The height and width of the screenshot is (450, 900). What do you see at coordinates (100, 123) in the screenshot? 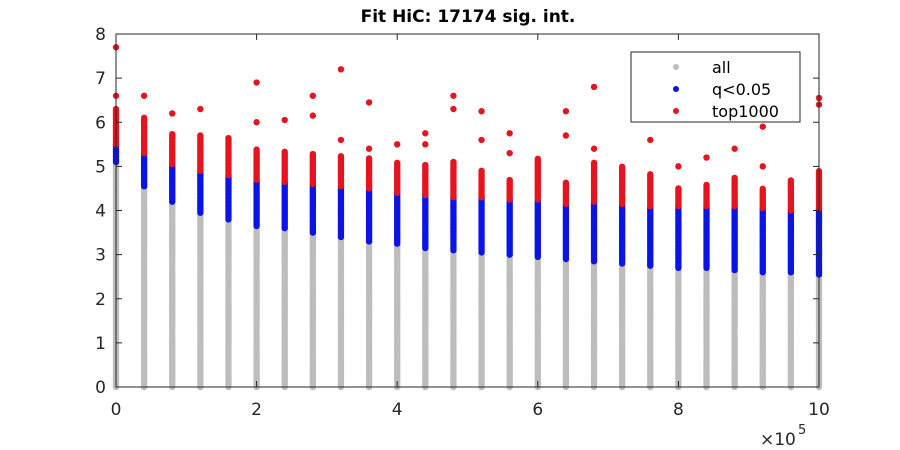
I see `y-tick-label: 6` at bounding box center [100, 123].